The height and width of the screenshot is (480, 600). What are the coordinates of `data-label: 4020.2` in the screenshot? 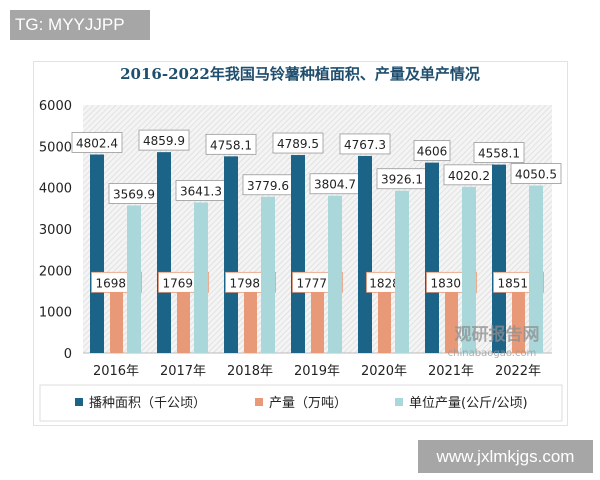 It's located at (469, 176).